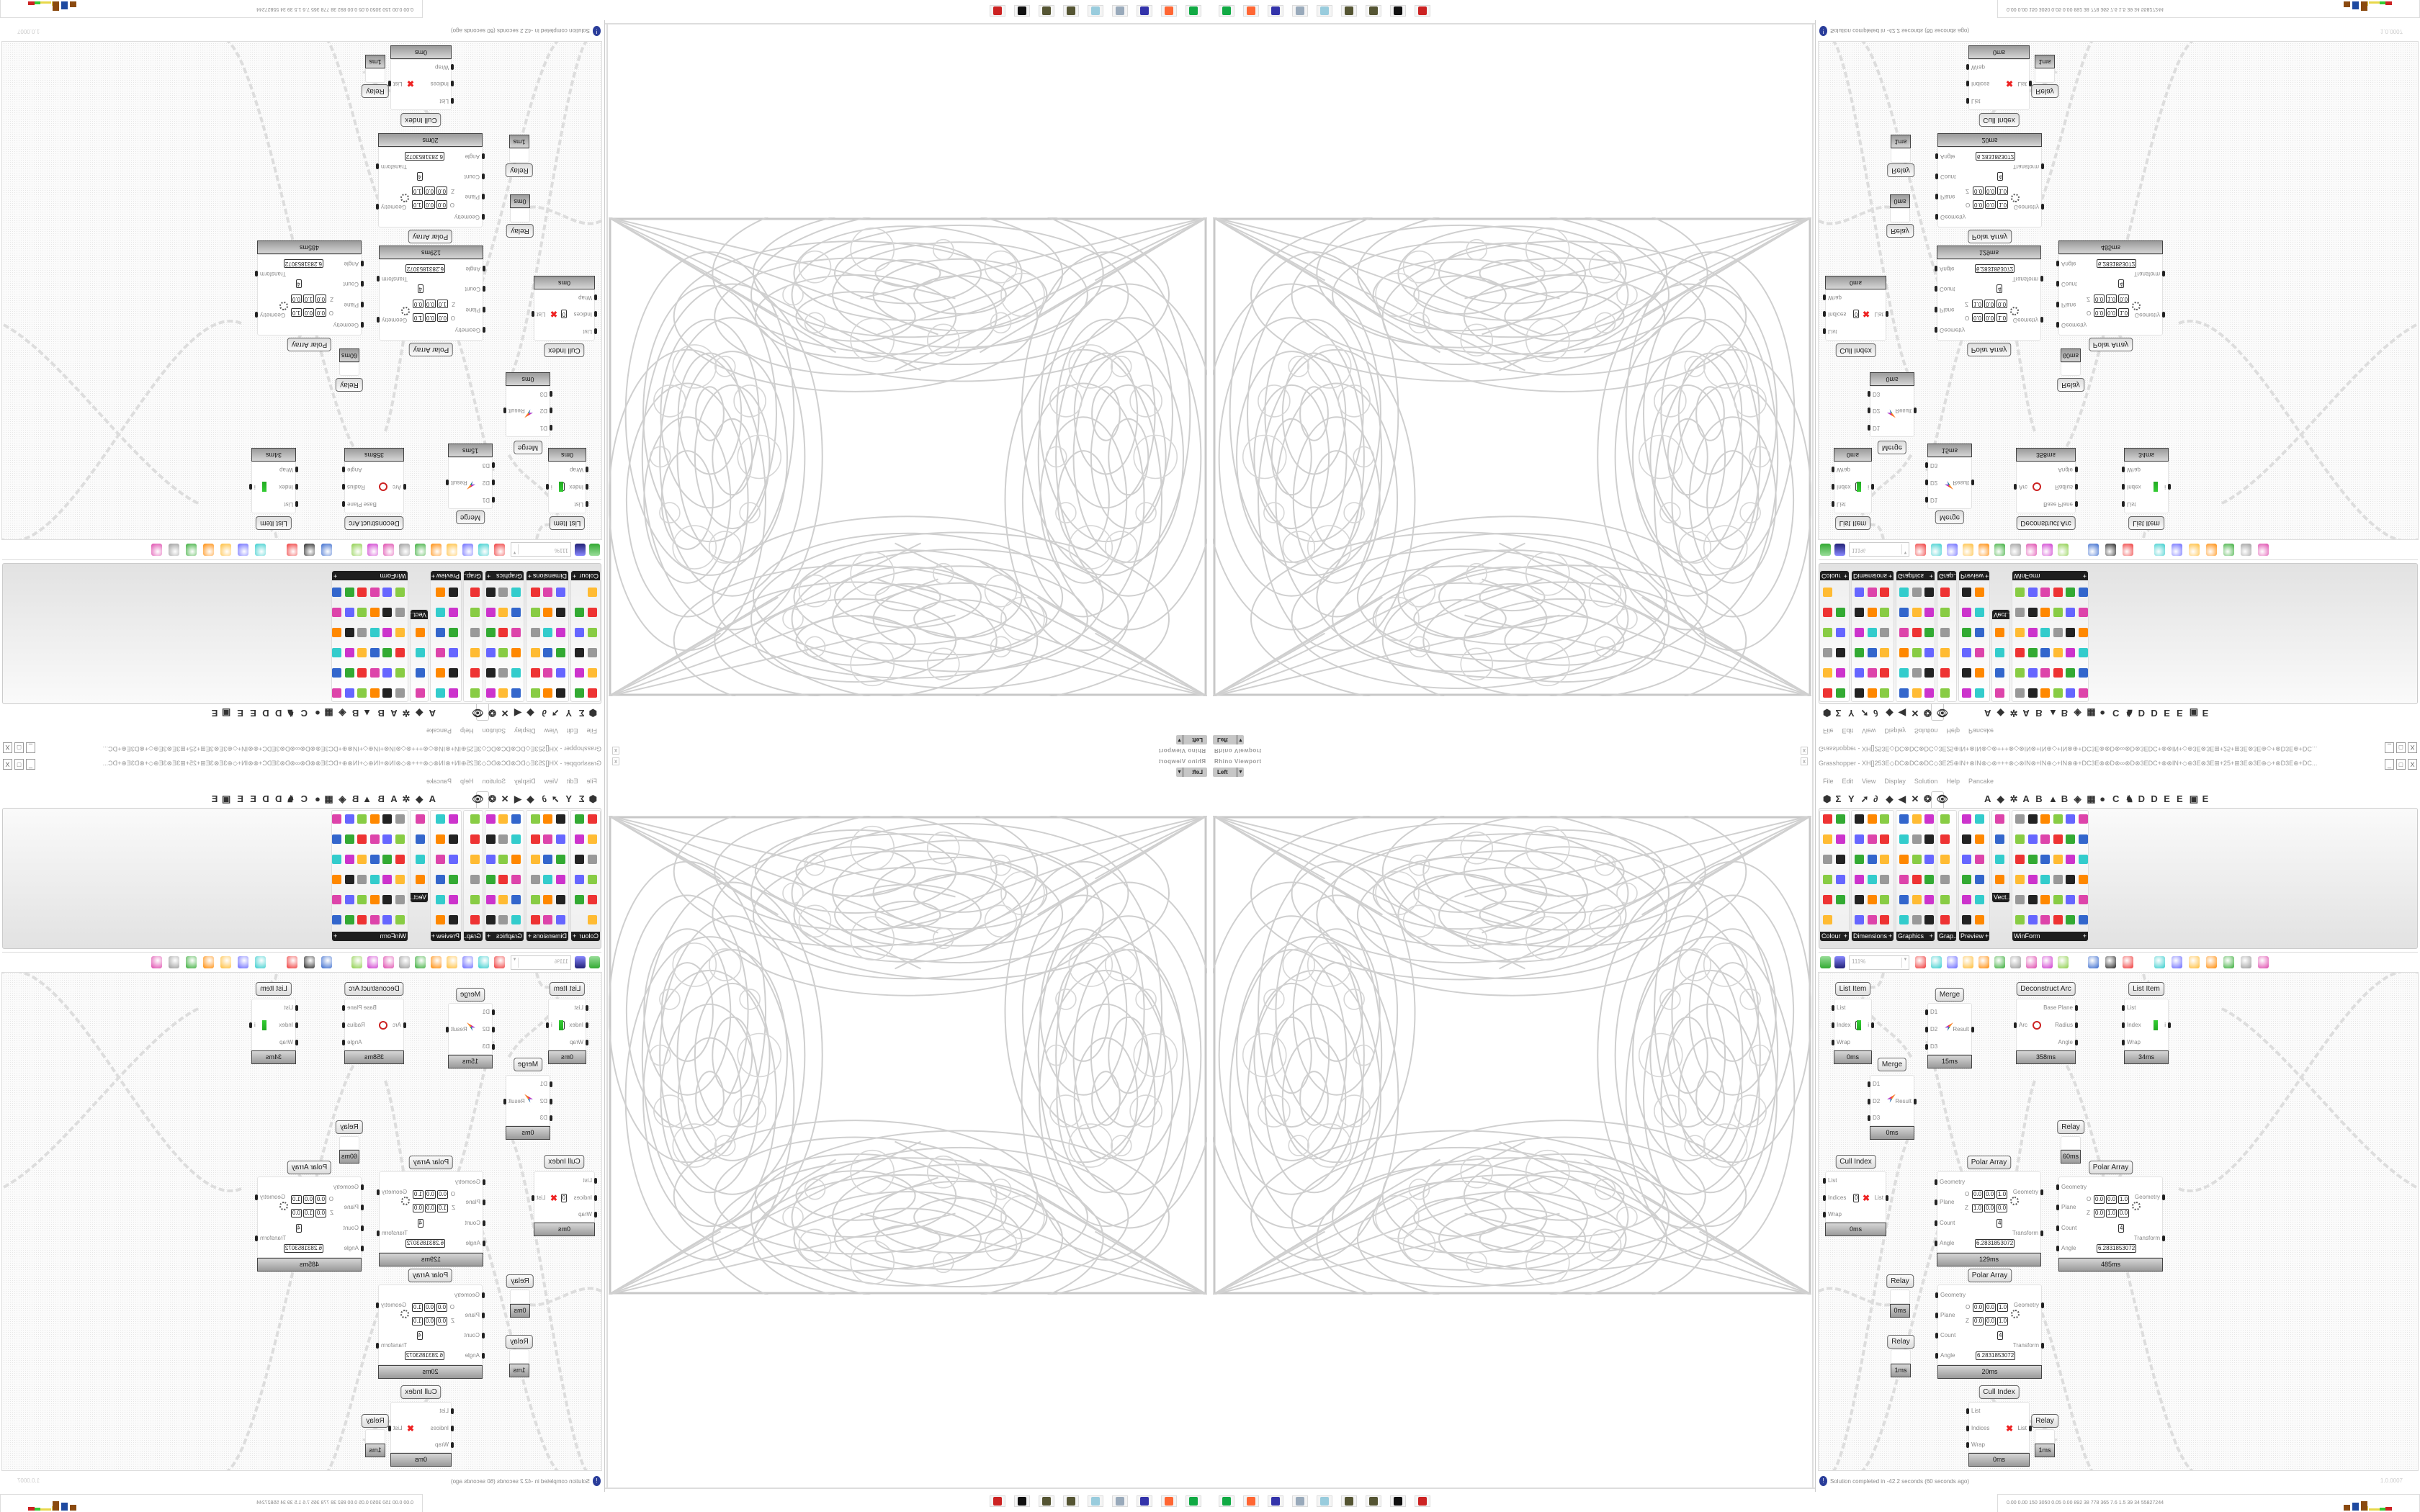  I want to click on menu-pancake: Pancake, so click(1981, 781).